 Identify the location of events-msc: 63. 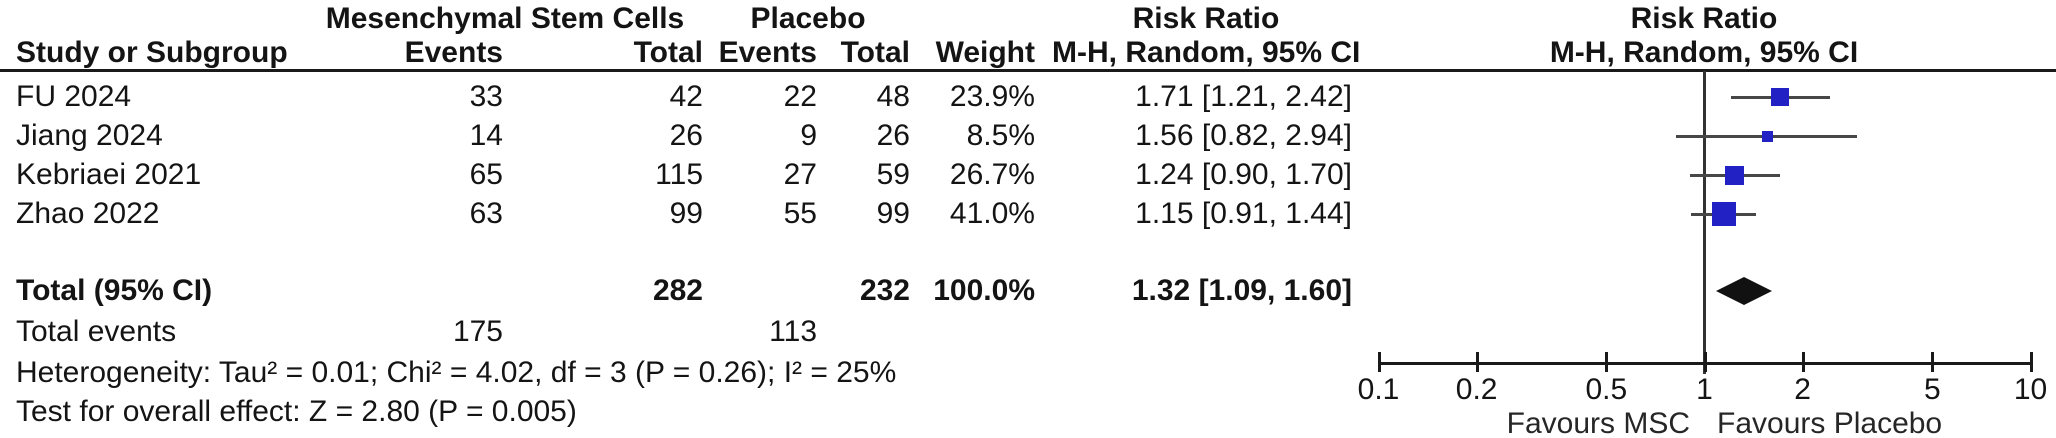
(486, 213).